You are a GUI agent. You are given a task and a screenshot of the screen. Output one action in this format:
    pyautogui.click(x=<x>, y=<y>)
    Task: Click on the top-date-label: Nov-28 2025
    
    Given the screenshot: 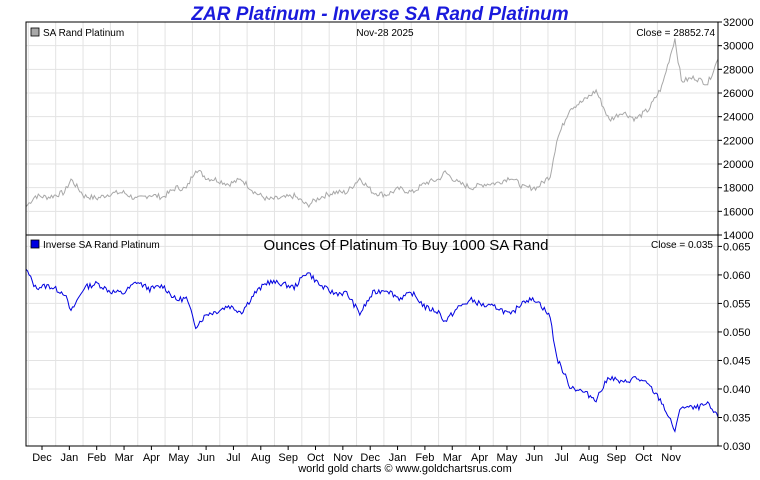 What is the action you would take?
    pyautogui.click(x=385, y=33)
    